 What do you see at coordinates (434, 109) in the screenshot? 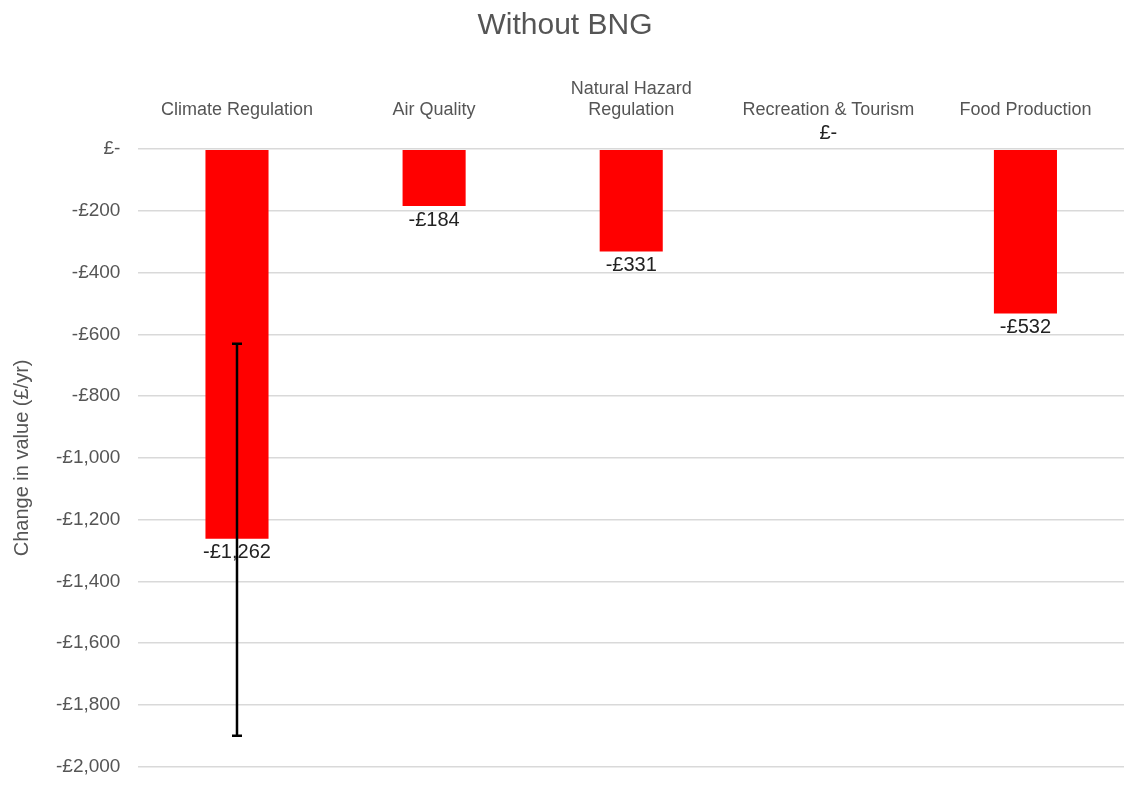
I see `x-tick-label: Air Quality` at bounding box center [434, 109].